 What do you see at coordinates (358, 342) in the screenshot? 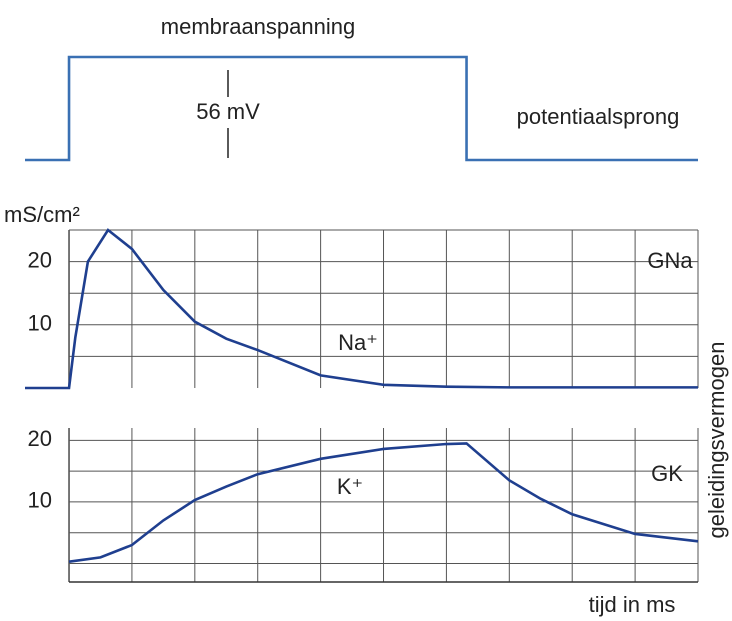
I see `annotation: Na⁺` at bounding box center [358, 342].